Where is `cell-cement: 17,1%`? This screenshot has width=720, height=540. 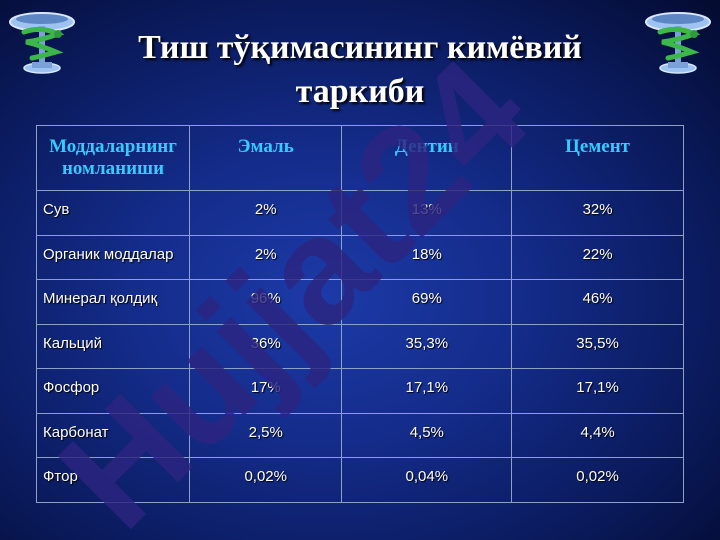
cell-cement: 17,1% is located at coordinates (597, 391).